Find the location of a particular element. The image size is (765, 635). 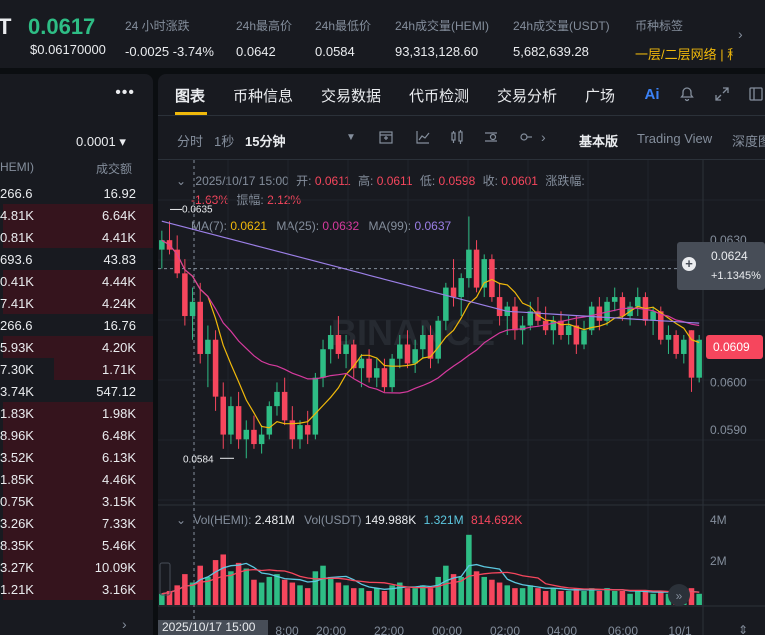

order-book-row: 8.35K 5.46K is located at coordinates (76, 545).